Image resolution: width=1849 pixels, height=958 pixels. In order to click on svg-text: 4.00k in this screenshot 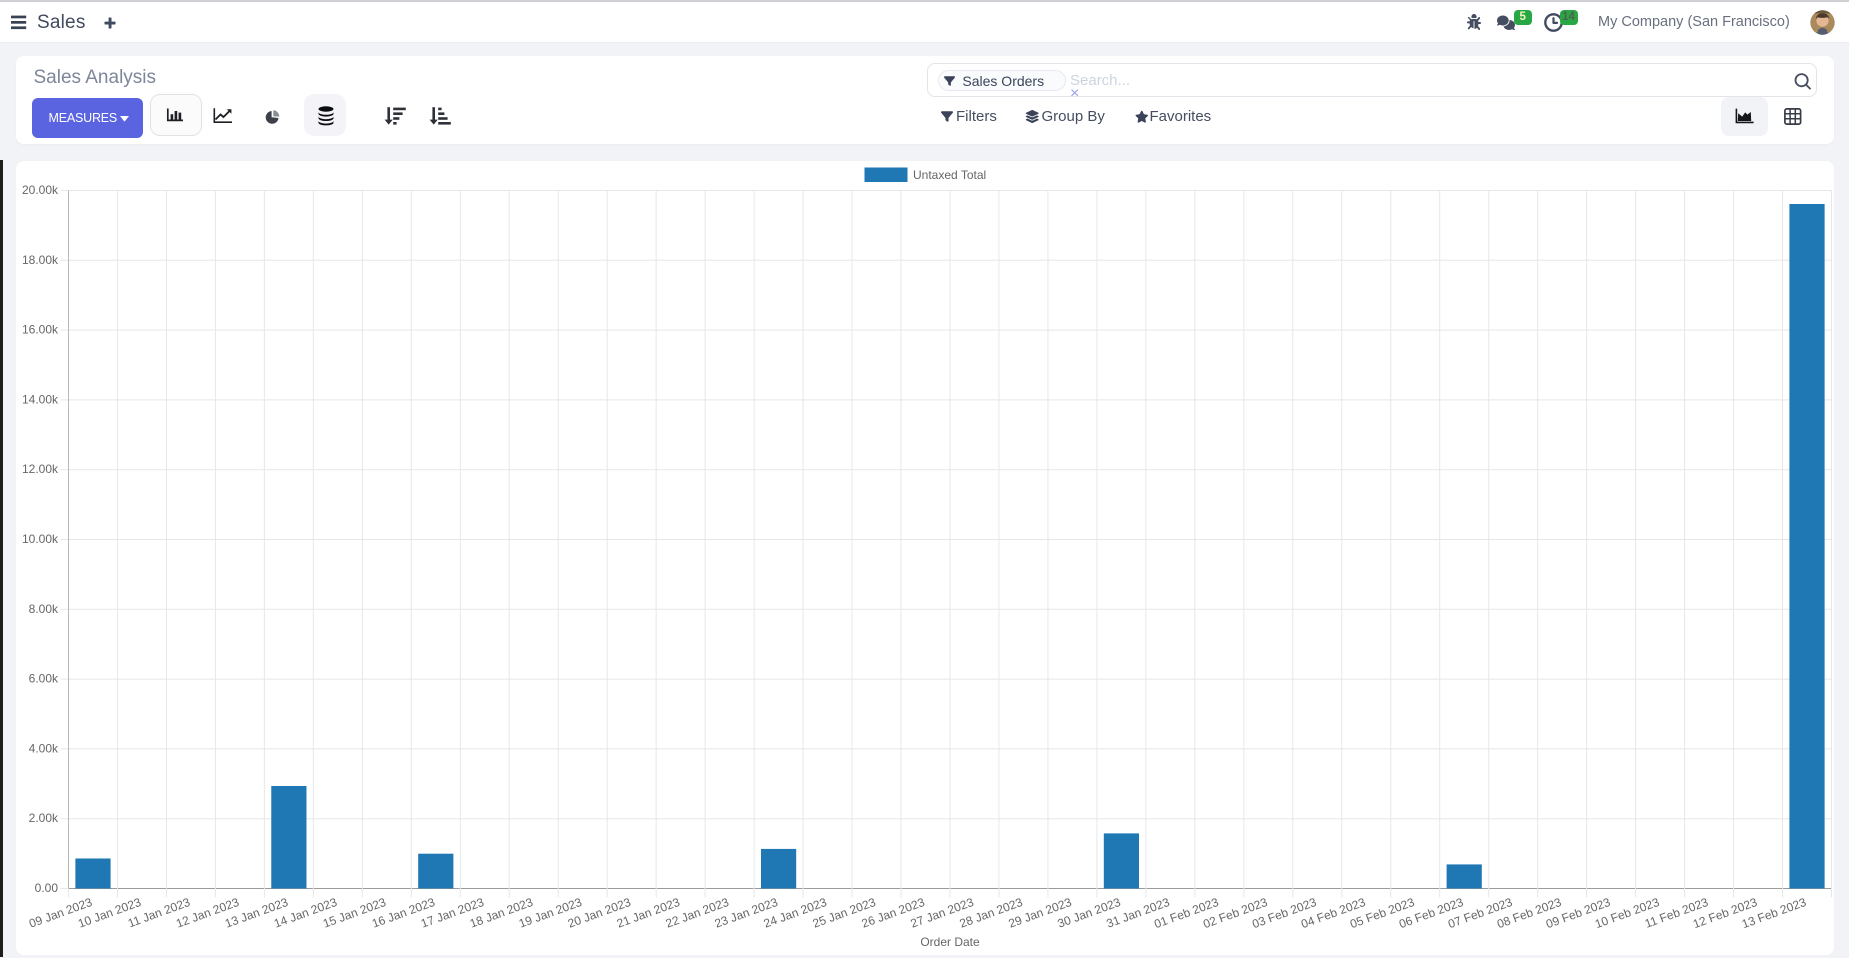, I will do `click(43, 748)`.